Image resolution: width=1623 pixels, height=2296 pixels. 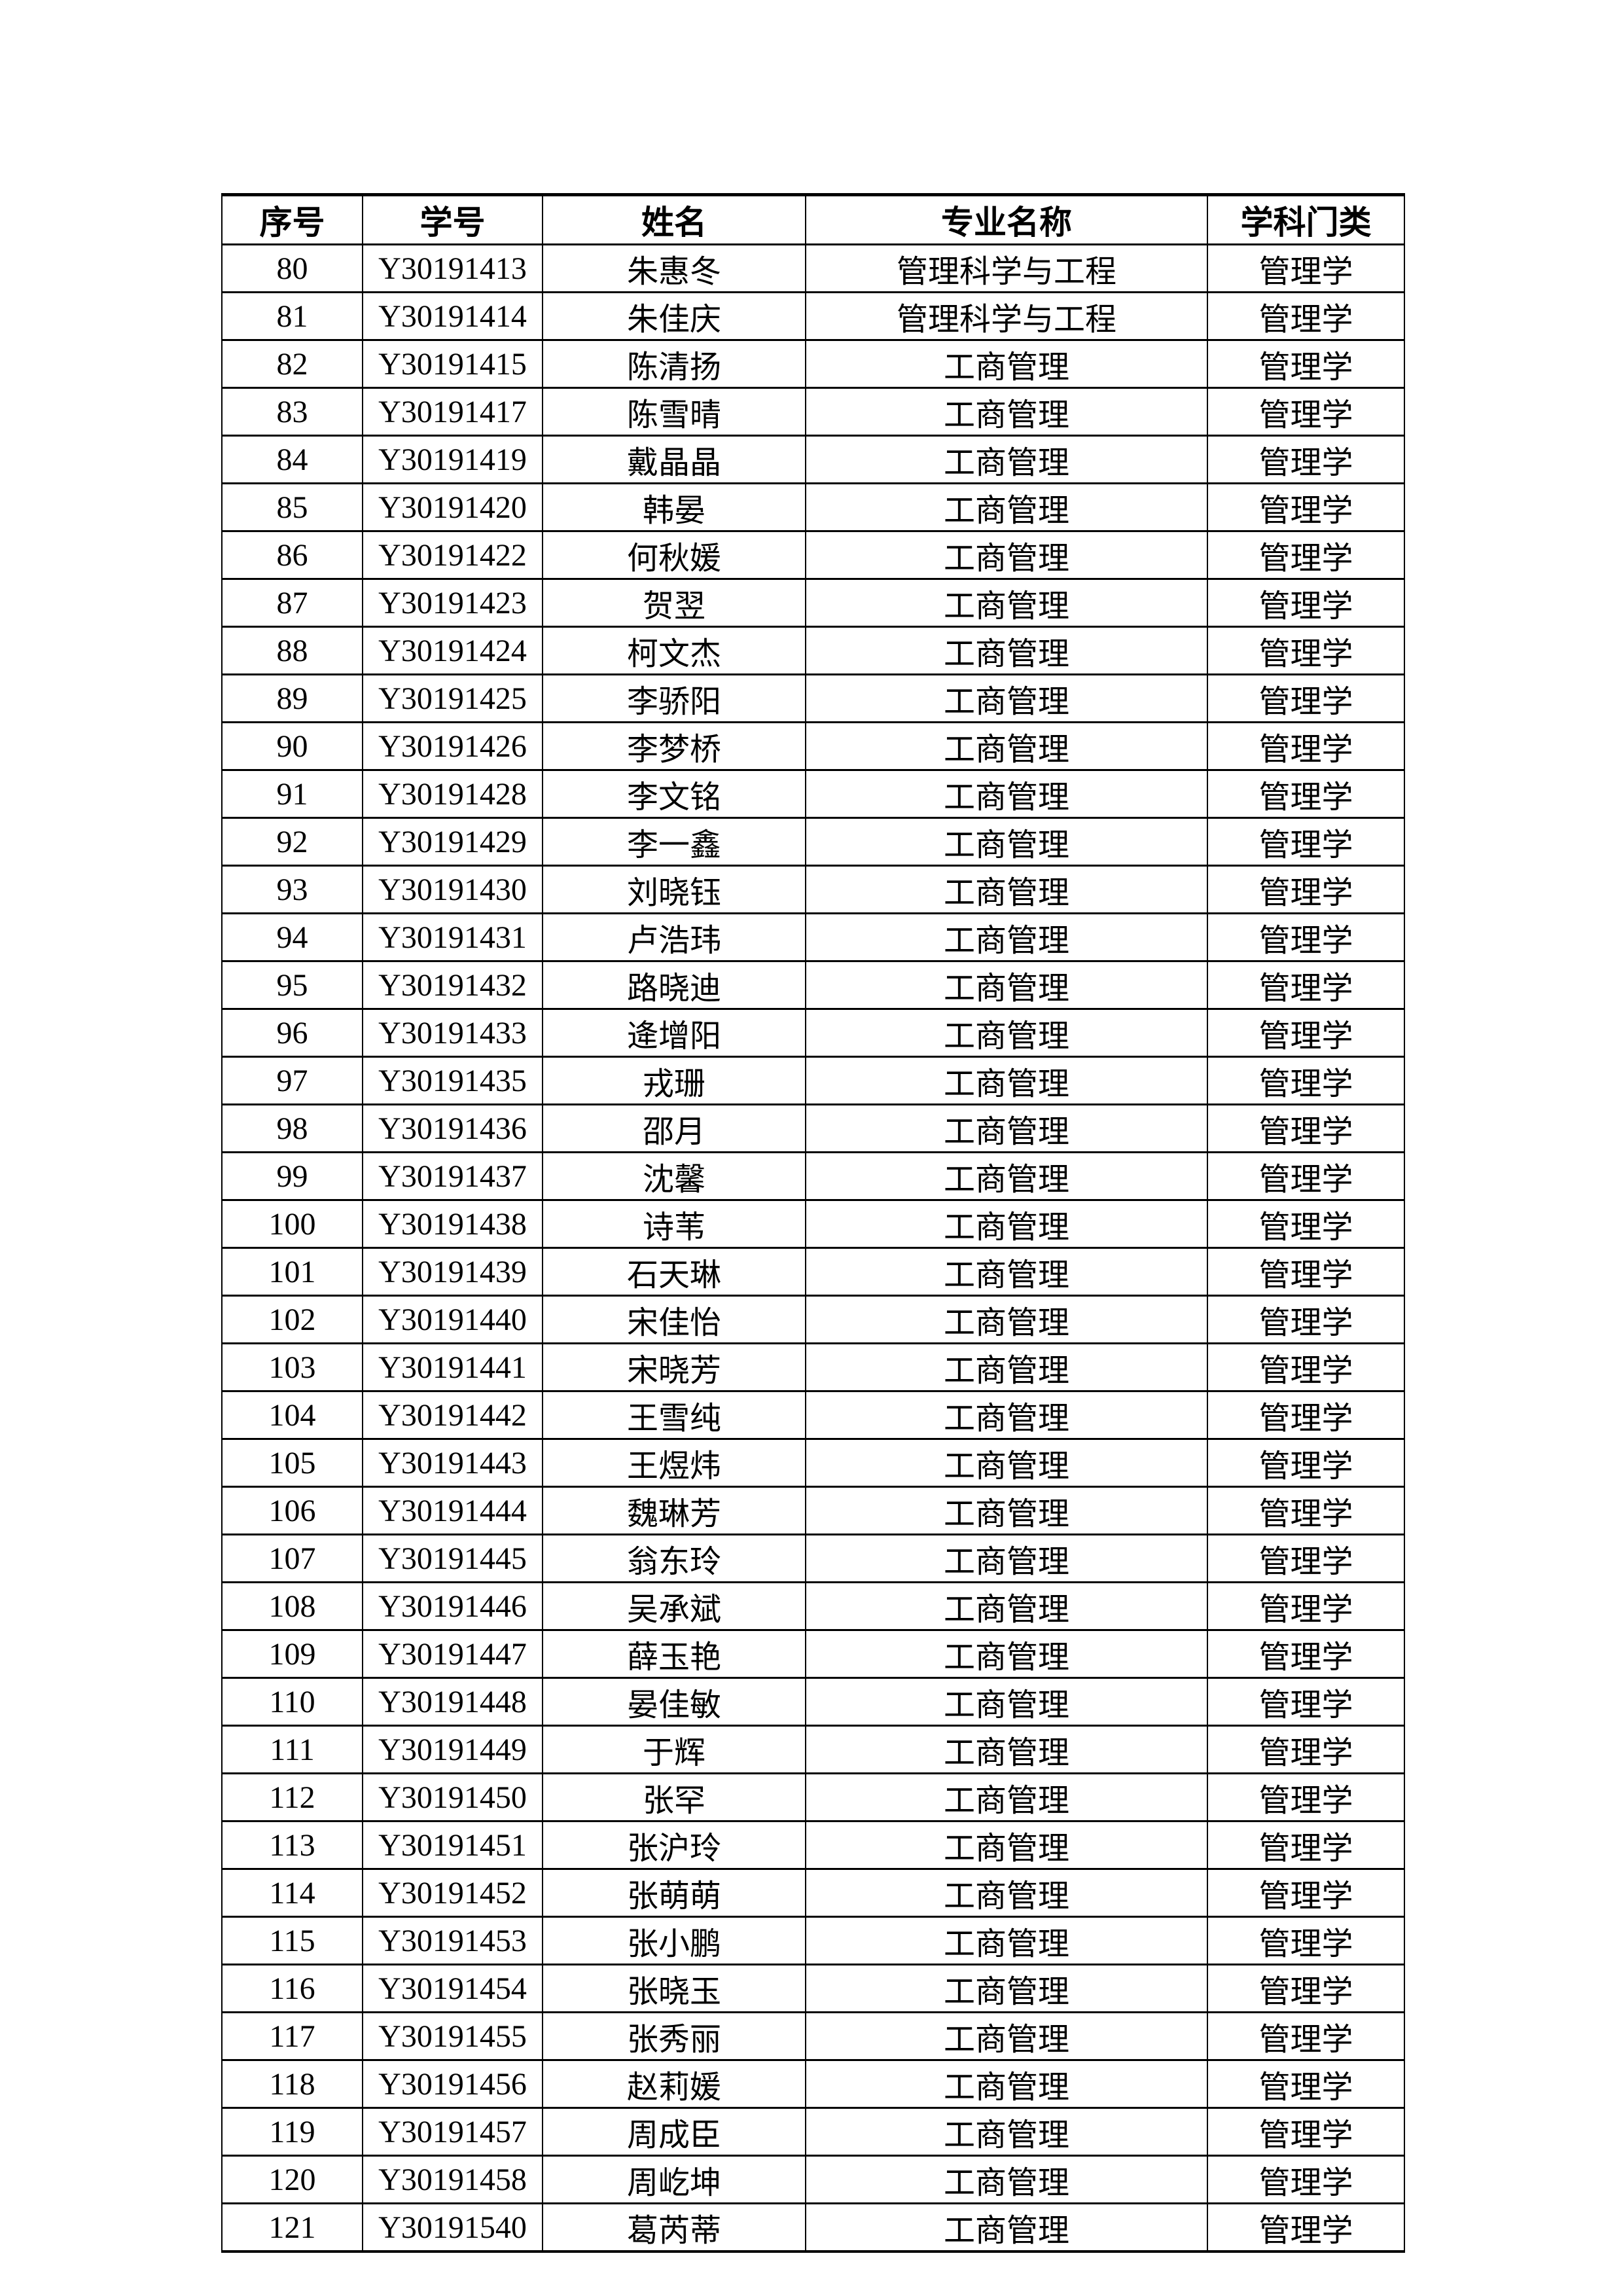 What do you see at coordinates (292, 1128) in the screenshot?
I see `serial-number-cell: 98` at bounding box center [292, 1128].